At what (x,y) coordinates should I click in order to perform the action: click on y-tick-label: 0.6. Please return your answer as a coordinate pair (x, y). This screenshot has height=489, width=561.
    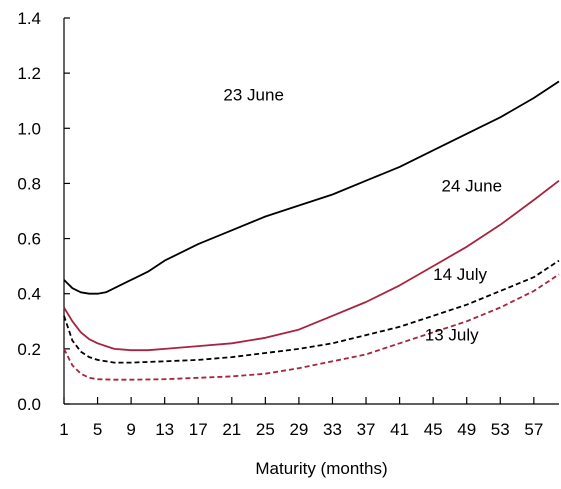
    Looking at the image, I should click on (29, 239).